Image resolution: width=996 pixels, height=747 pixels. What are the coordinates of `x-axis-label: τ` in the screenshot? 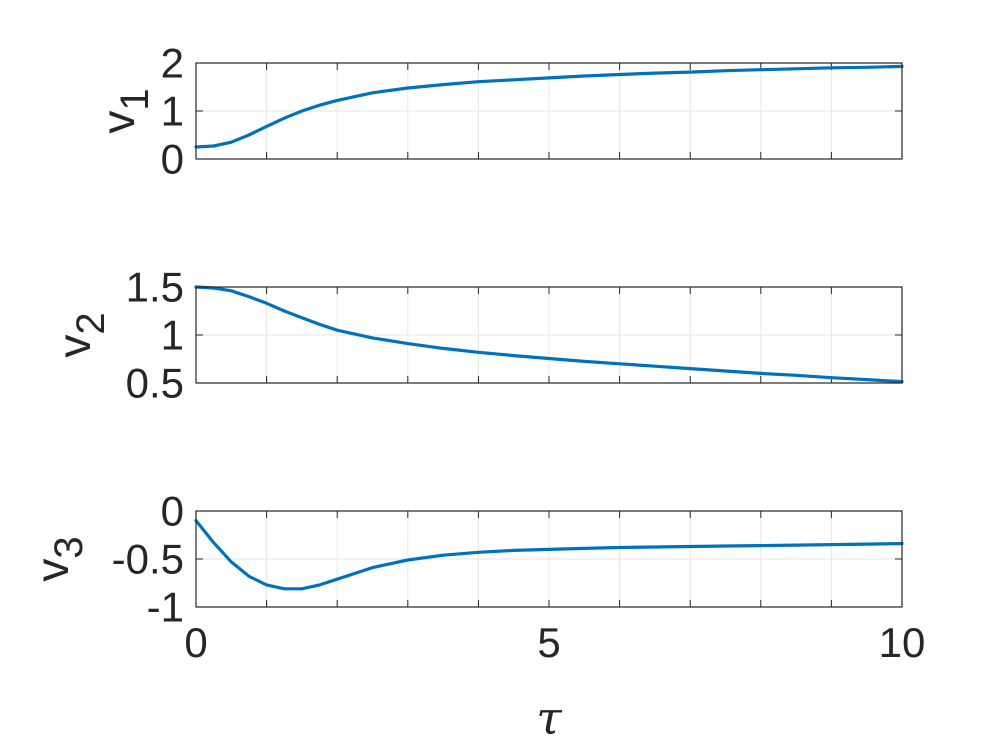 It's located at (549, 718).